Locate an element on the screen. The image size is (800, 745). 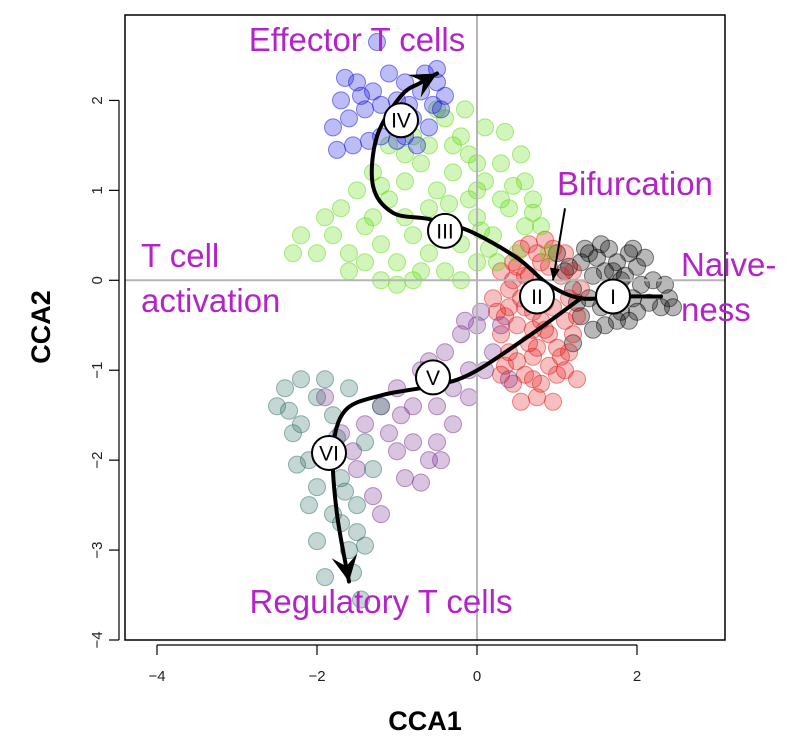
y-tick-label: −1 is located at coordinates (97, 370).